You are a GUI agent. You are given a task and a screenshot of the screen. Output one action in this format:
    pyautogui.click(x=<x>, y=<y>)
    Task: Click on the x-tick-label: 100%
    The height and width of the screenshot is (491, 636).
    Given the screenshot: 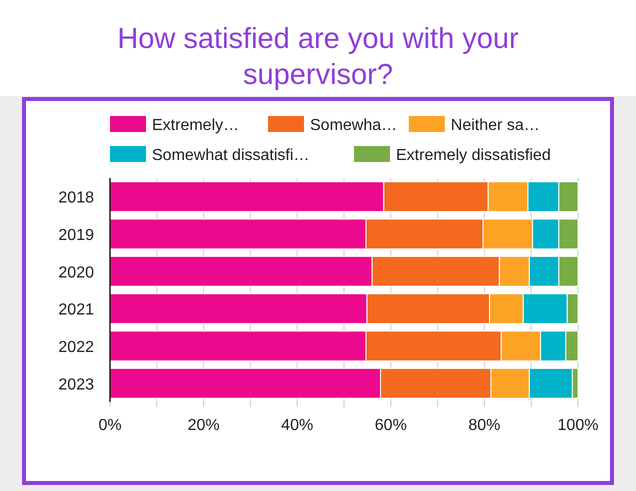 What is the action you would take?
    pyautogui.click(x=578, y=425)
    